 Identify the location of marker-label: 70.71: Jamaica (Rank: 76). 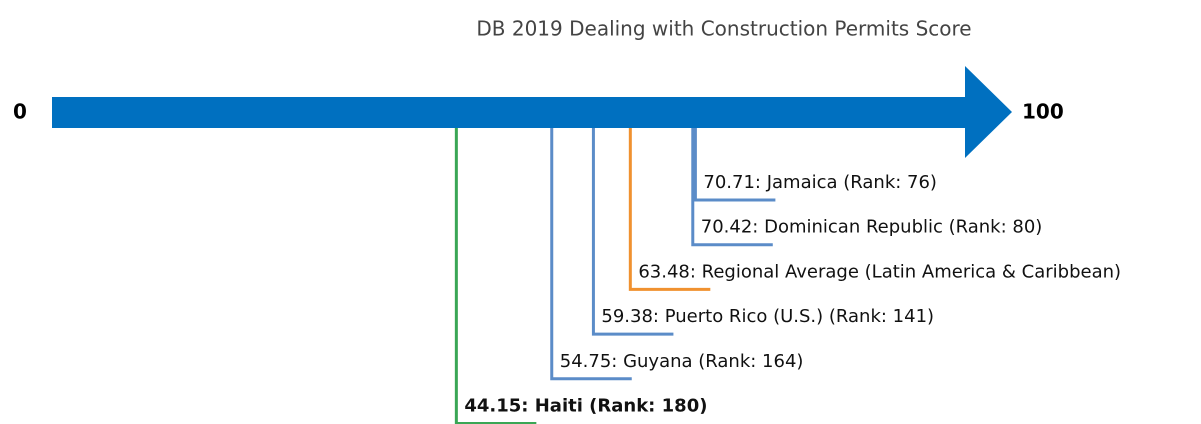
(820, 182).